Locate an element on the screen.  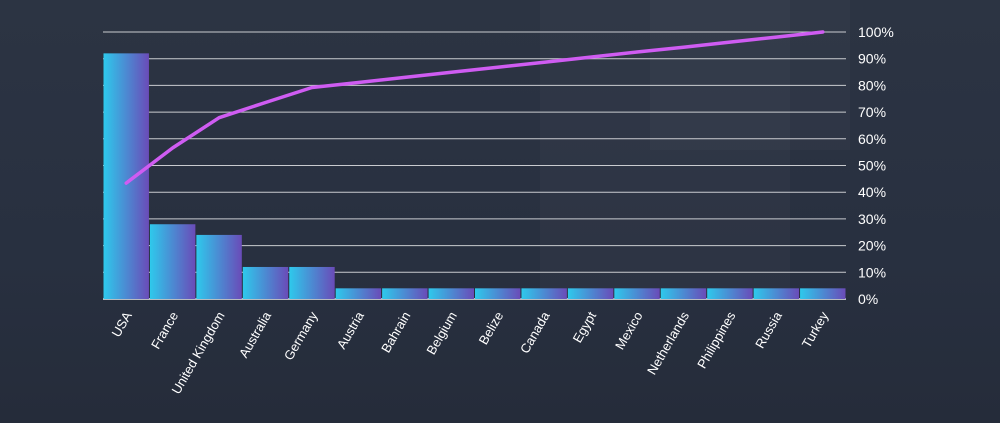
category-label: Canada is located at coordinates (535, 332).